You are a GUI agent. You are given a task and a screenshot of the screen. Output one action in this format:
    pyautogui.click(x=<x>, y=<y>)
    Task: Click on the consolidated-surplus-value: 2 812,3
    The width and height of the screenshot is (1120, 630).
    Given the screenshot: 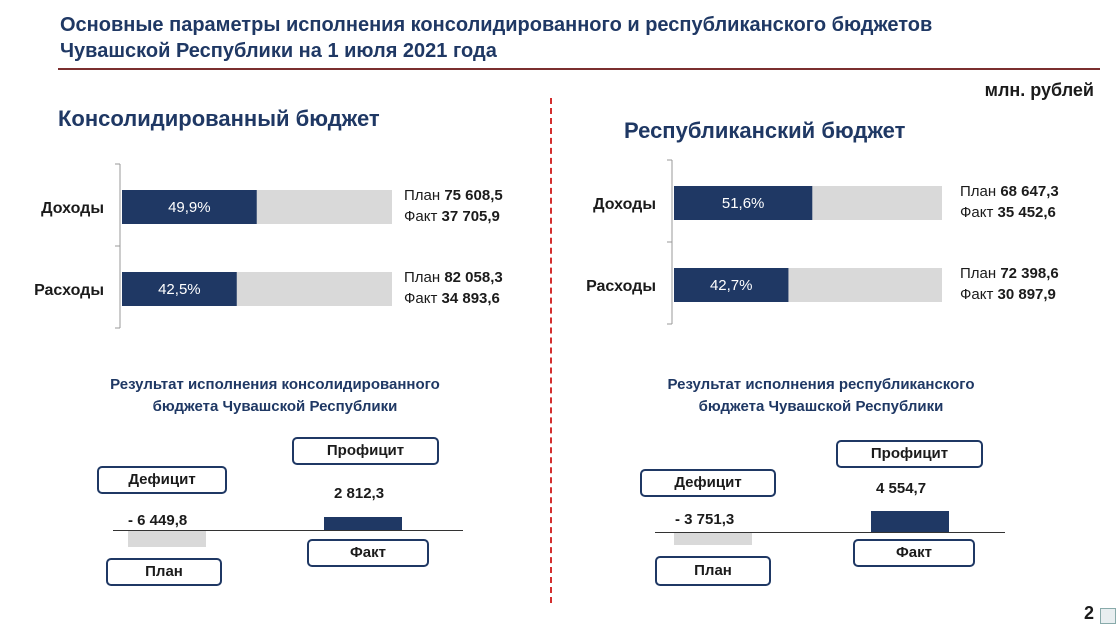 What is the action you would take?
    pyautogui.click(x=359, y=493)
    